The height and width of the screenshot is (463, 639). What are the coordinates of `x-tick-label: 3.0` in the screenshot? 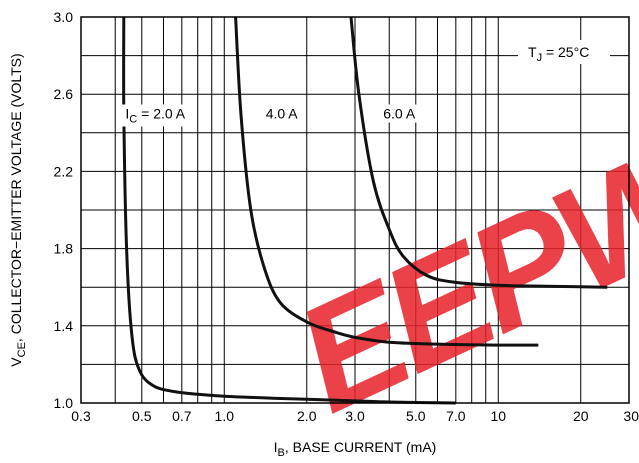 It's located at (355, 416).